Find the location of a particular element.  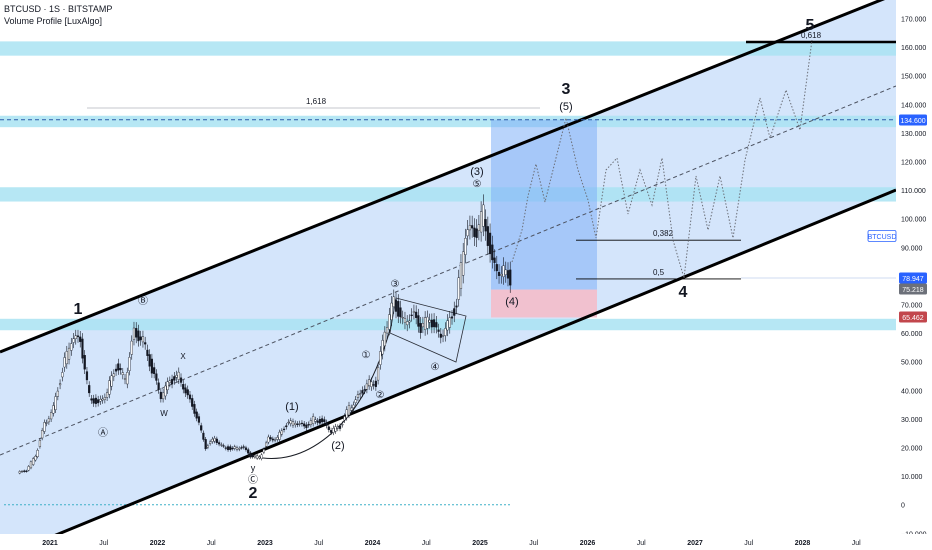

fib-label: 0,382 is located at coordinates (663, 233).